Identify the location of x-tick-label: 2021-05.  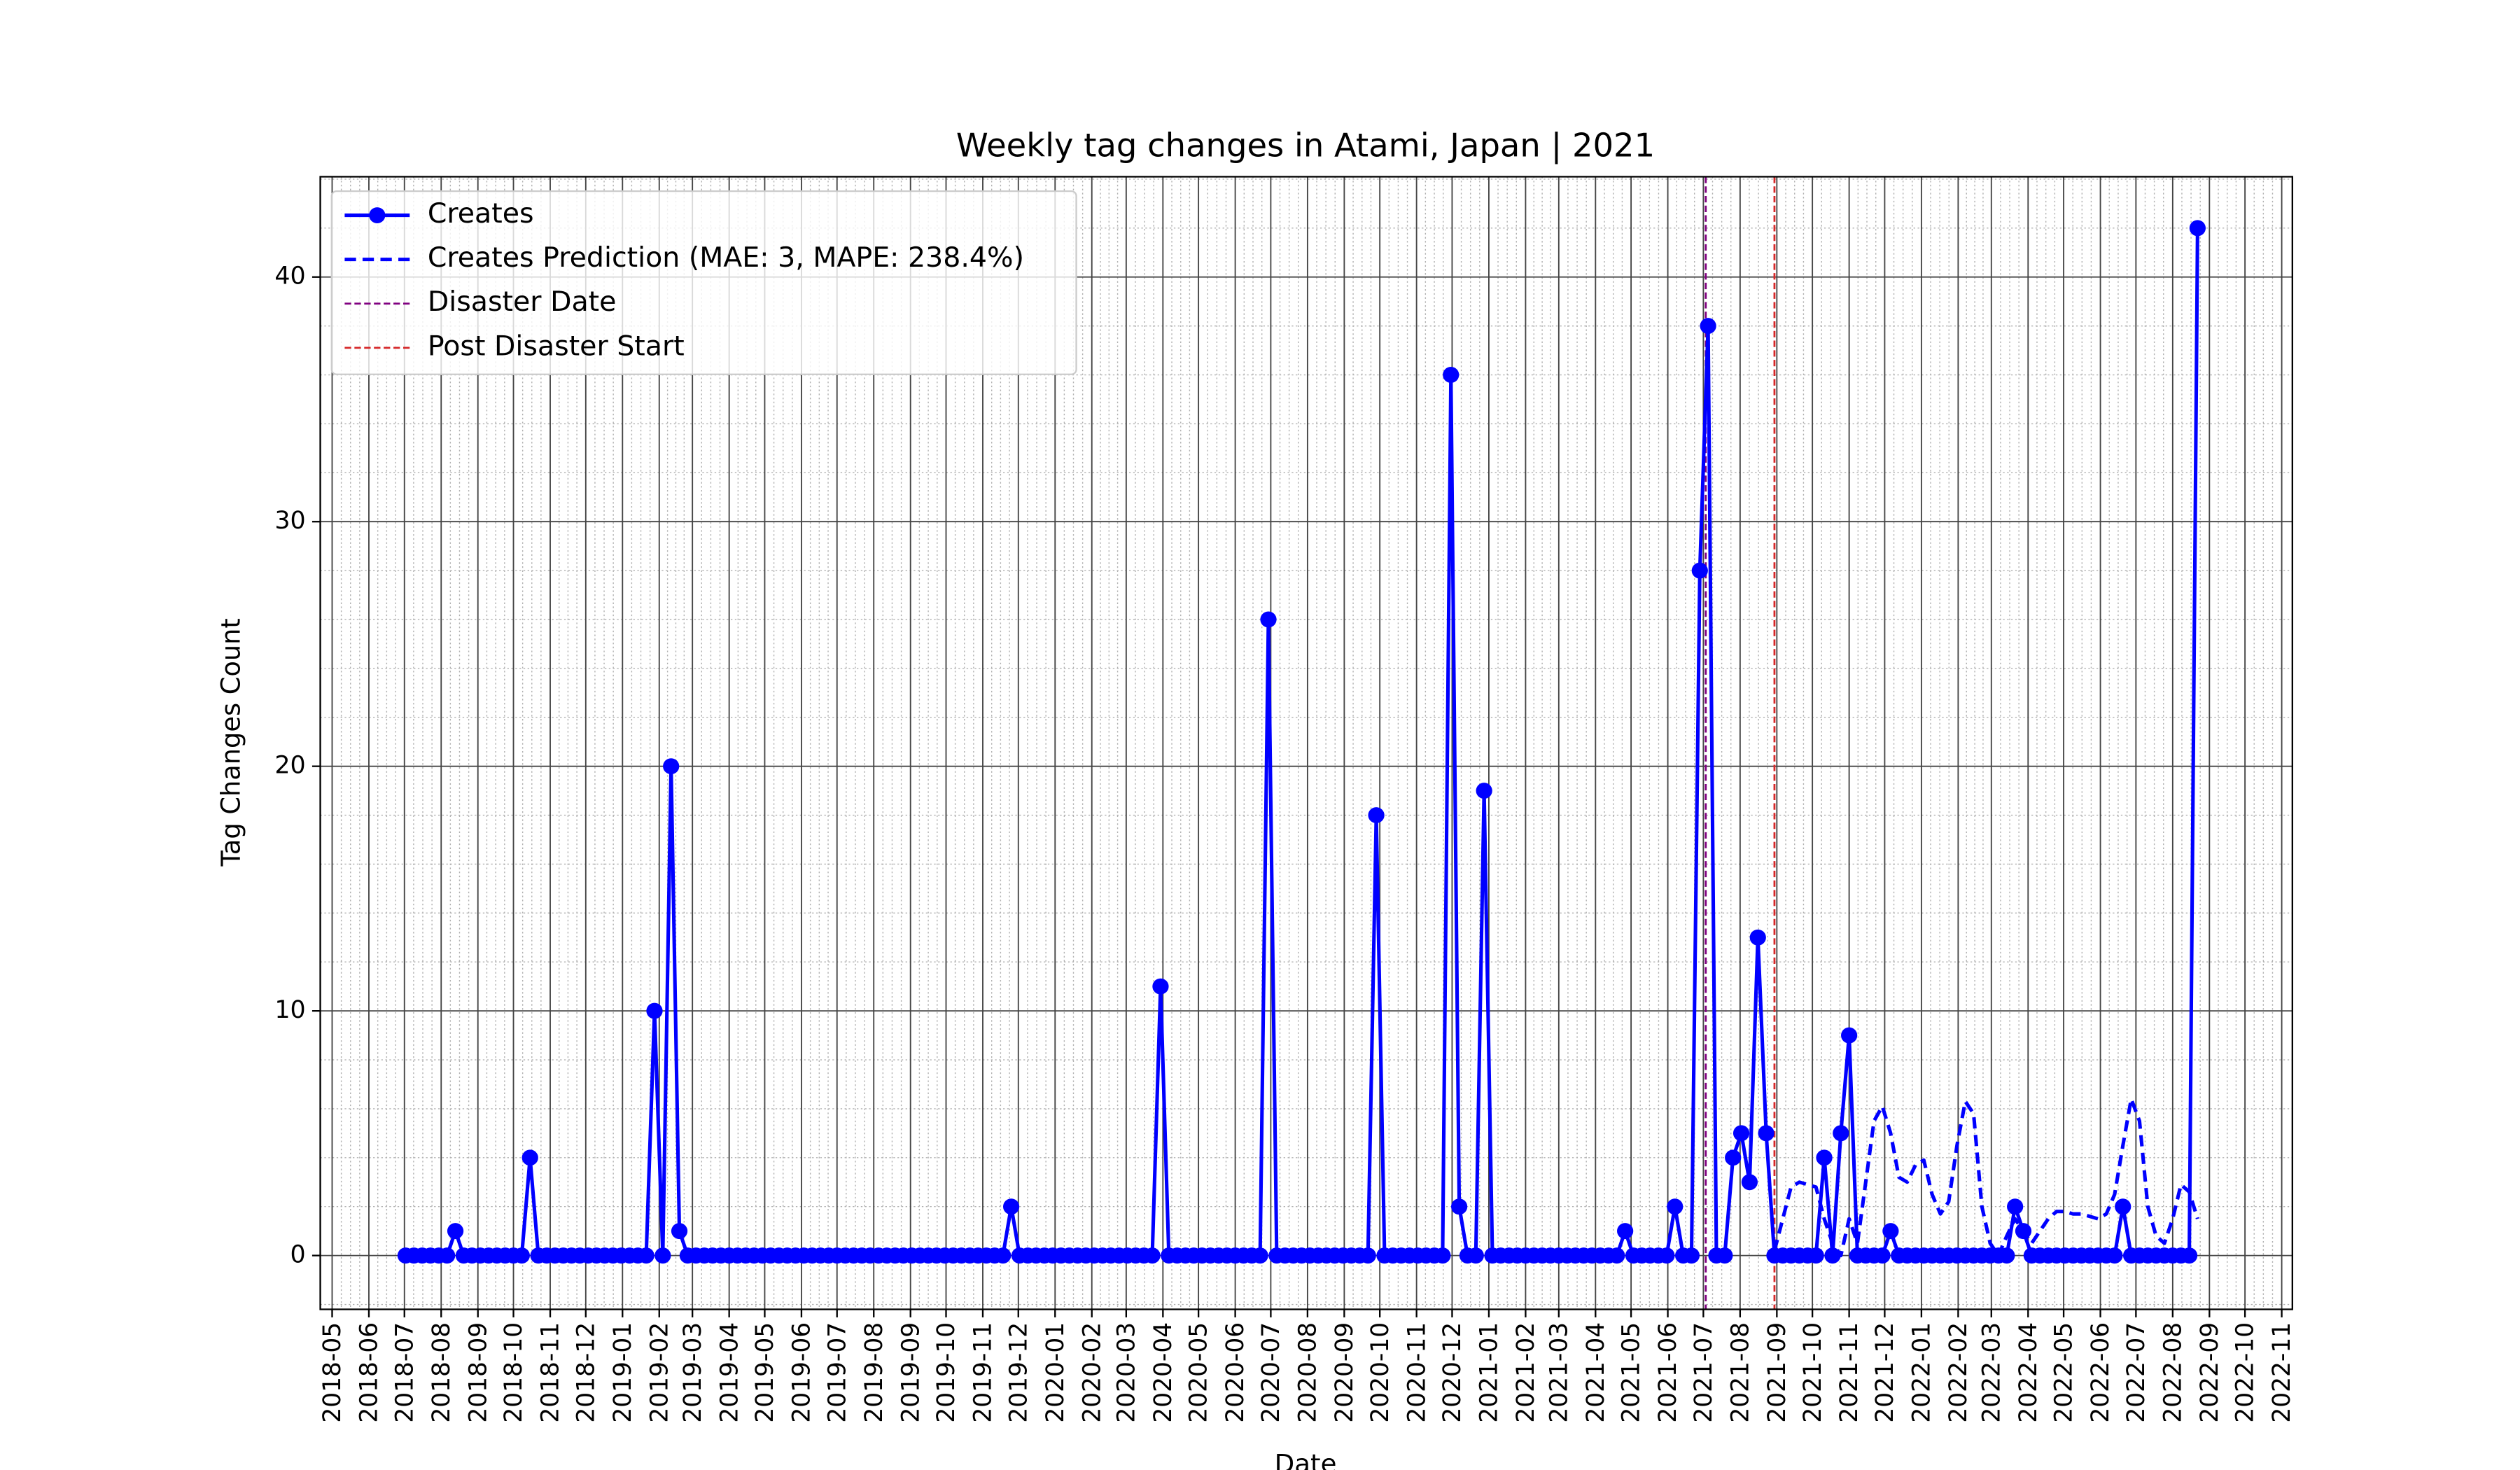
(1632, 1372).